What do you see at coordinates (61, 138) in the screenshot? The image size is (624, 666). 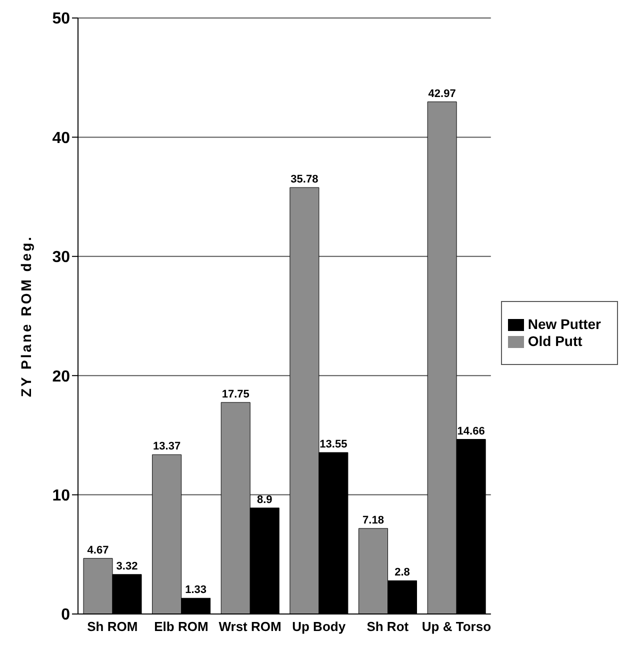 I see `y-tick-label: 40` at bounding box center [61, 138].